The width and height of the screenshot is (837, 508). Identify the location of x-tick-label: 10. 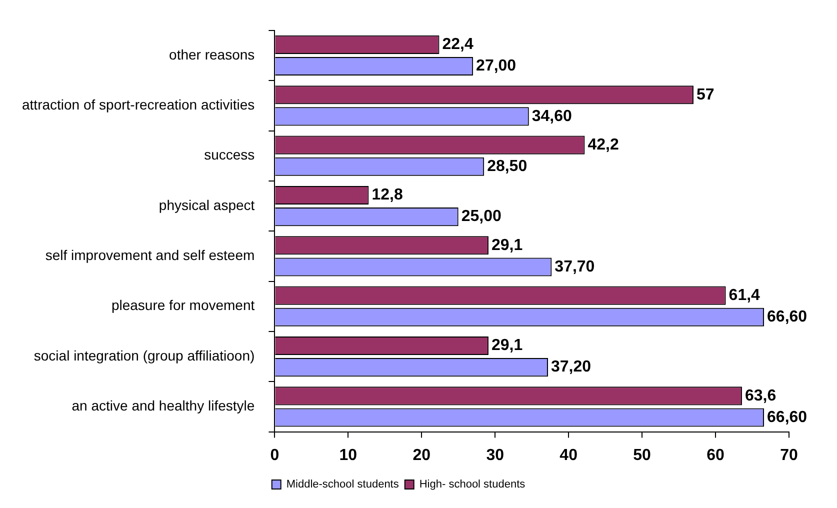
(348, 455).